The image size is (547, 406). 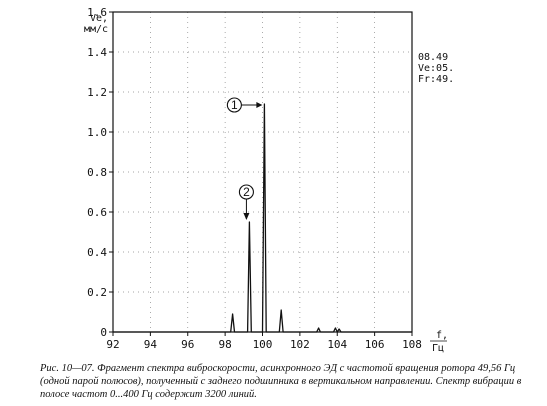 What do you see at coordinates (246, 192) in the screenshot?
I see `peak-marker-2-label: 2` at bounding box center [246, 192].